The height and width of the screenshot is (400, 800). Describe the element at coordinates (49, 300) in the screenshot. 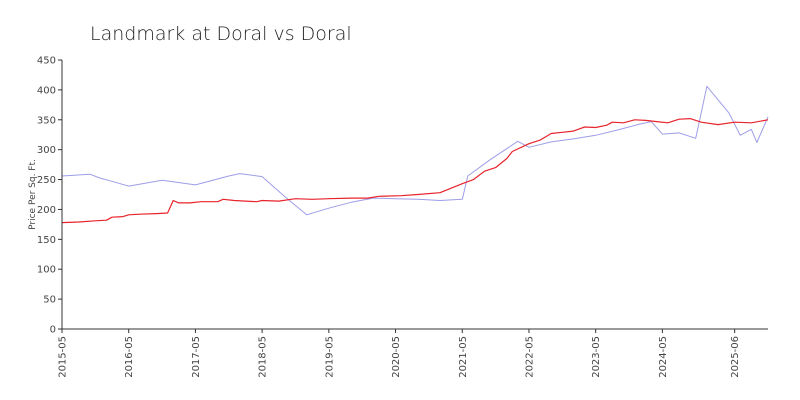

I see `y-tick-label: 50` at that location.